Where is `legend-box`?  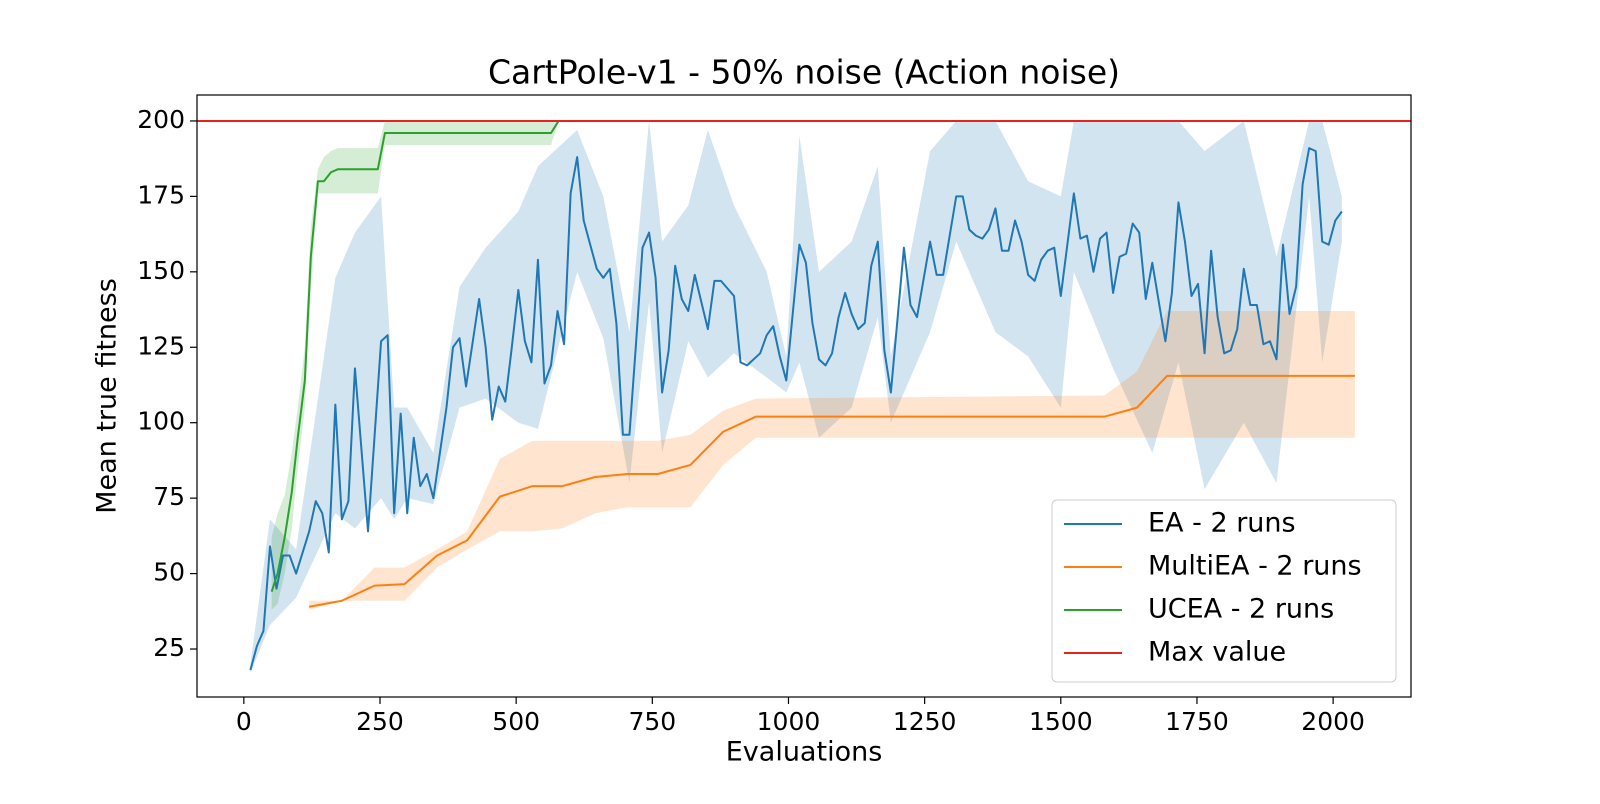 legend-box is located at coordinates (1224, 591).